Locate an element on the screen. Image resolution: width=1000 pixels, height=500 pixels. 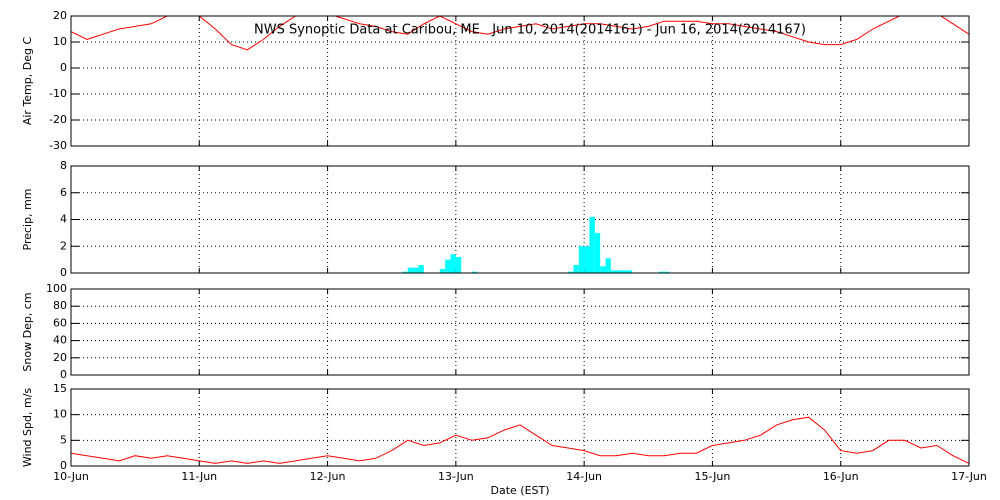
x-axis-label: Date (EST) is located at coordinates (519, 490).